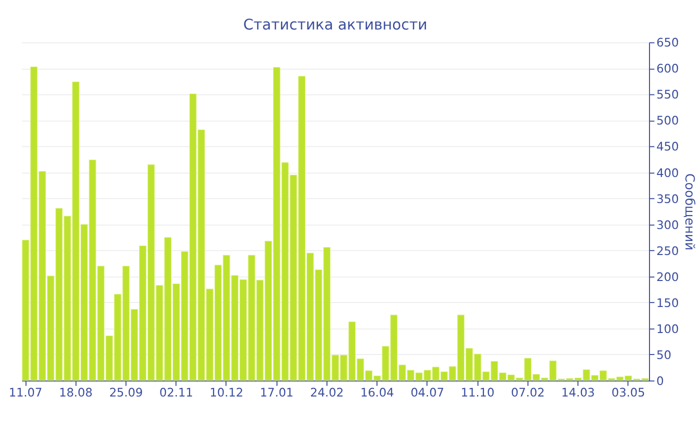 The image size is (700, 430). Describe the element at coordinates (477, 393) in the screenshot. I see `x-tick-label: 11.10` at that location.